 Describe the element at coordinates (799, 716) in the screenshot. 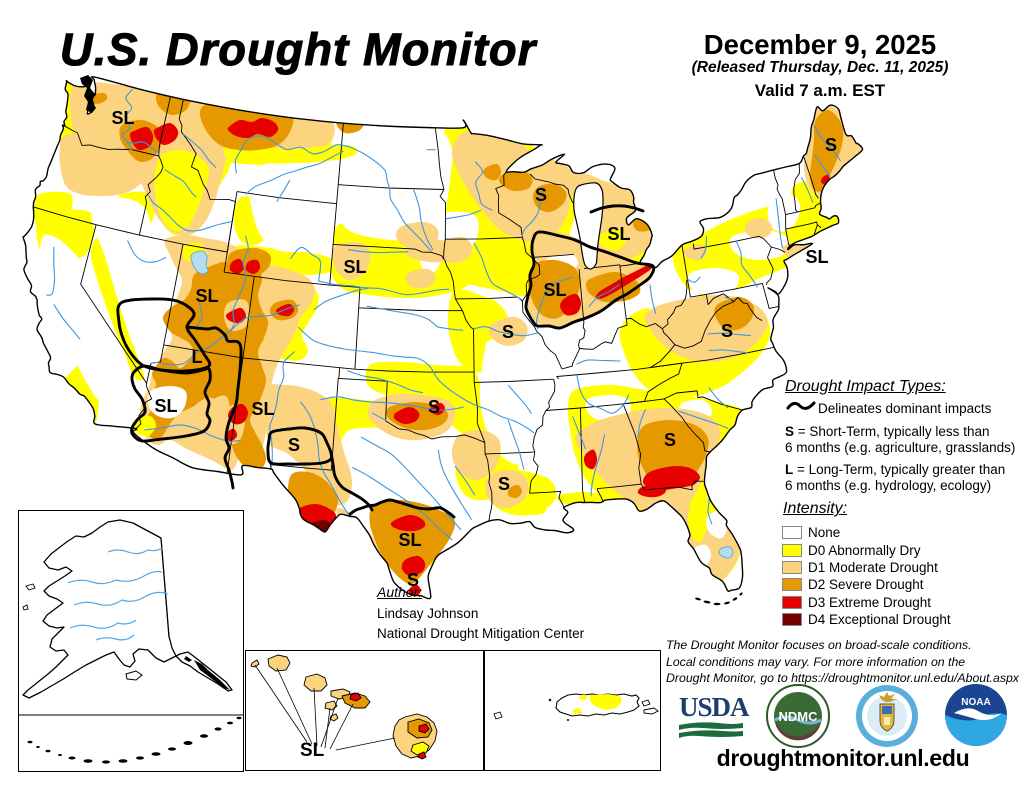

I see `svg-text: NDMC` at that location.